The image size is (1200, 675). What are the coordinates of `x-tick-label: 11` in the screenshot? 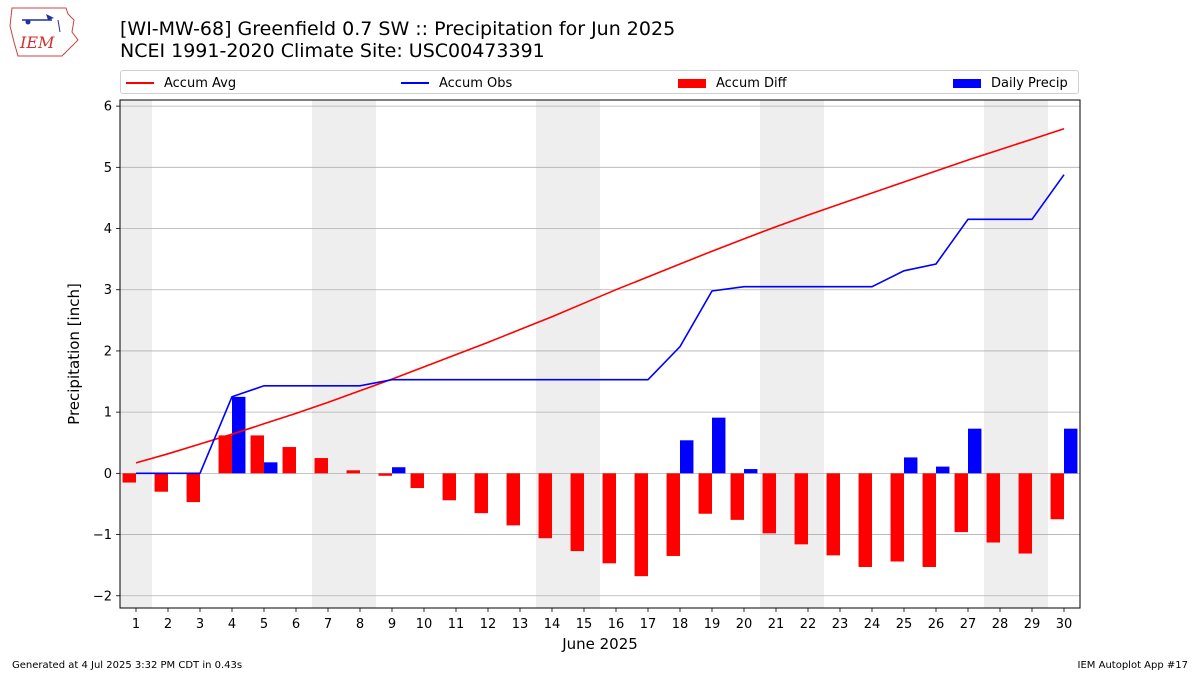 It's located at (456, 624).